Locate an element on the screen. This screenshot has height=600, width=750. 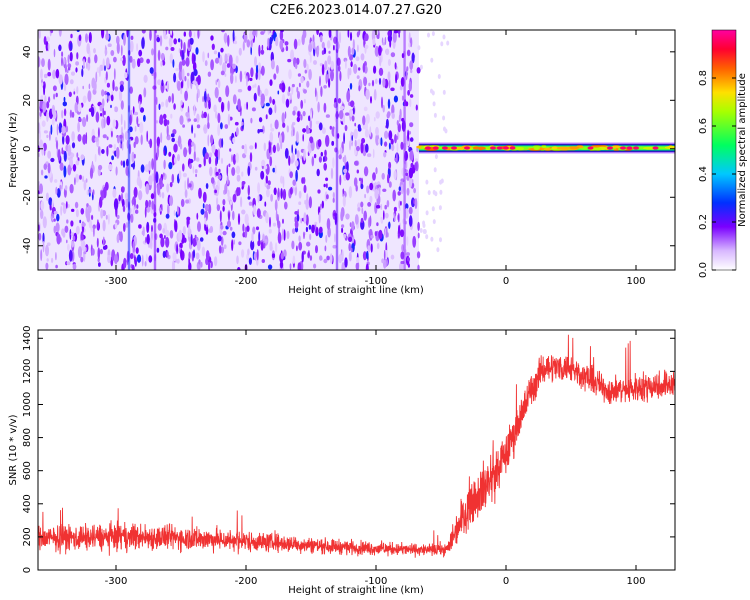
colorbar-tick-label: 0.2 is located at coordinates (703, 222).